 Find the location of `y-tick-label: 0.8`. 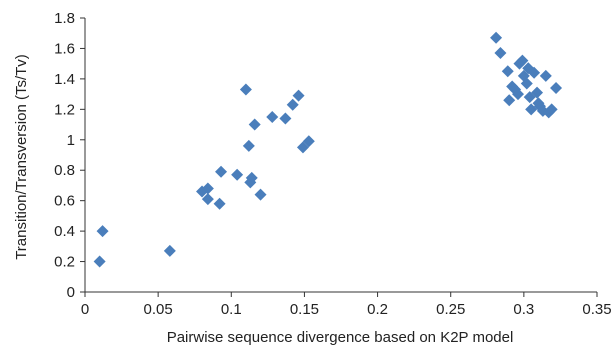

y-tick-label: 0.8 is located at coordinates (64, 170).